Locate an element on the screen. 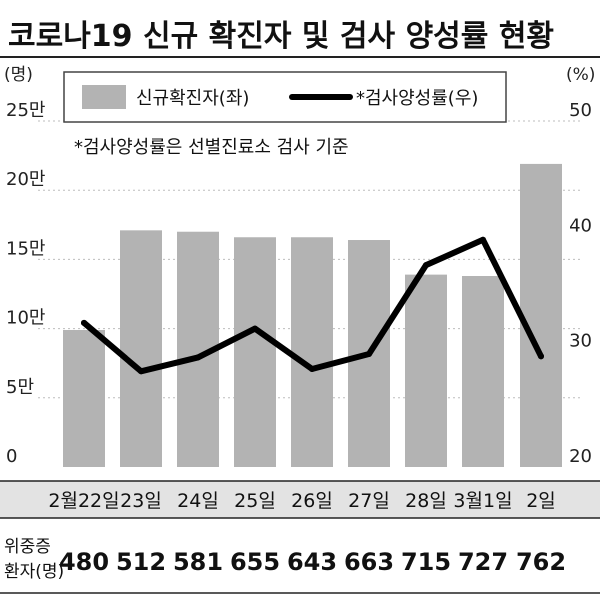 Image resolution: width=600 pixels, height=596 pixels. legend-box is located at coordinates (285, 97).